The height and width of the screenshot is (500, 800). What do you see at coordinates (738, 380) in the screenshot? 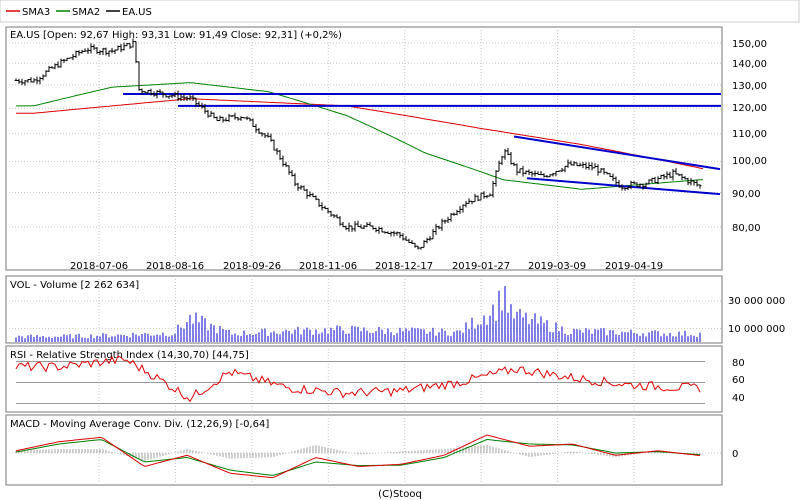
I see `rsi-ytick-60: 60` at bounding box center [738, 380].